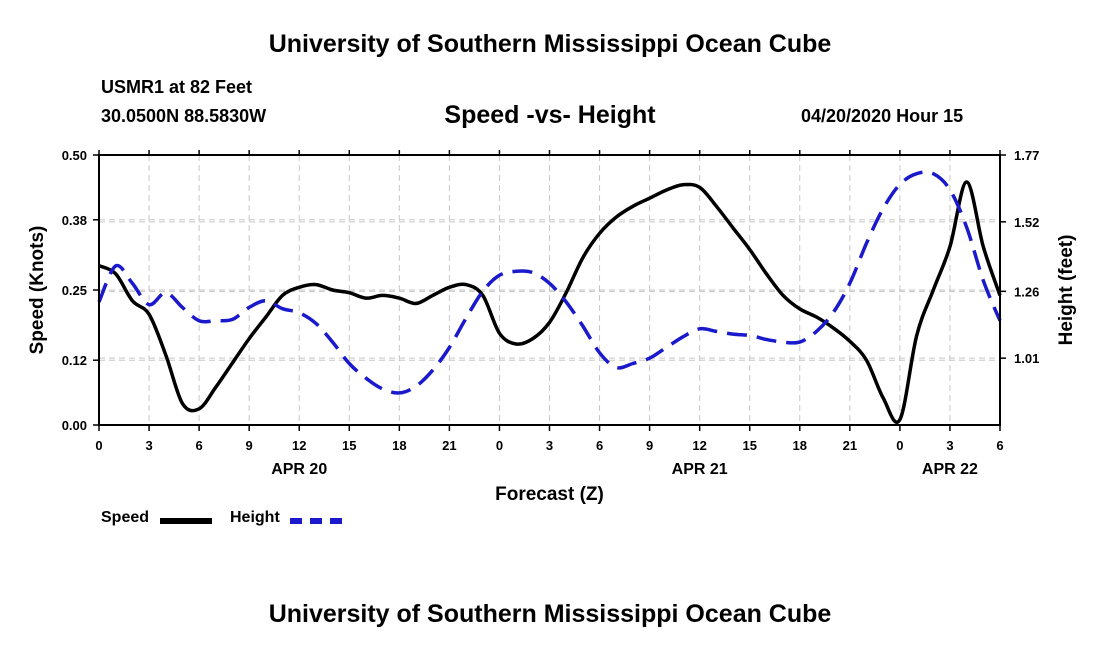 This screenshot has width=1100, height=650. What do you see at coordinates (549, 494) in the screenshot?
I see `x-axis-title: Forecast (Z)` at bounding box center [549, 494].